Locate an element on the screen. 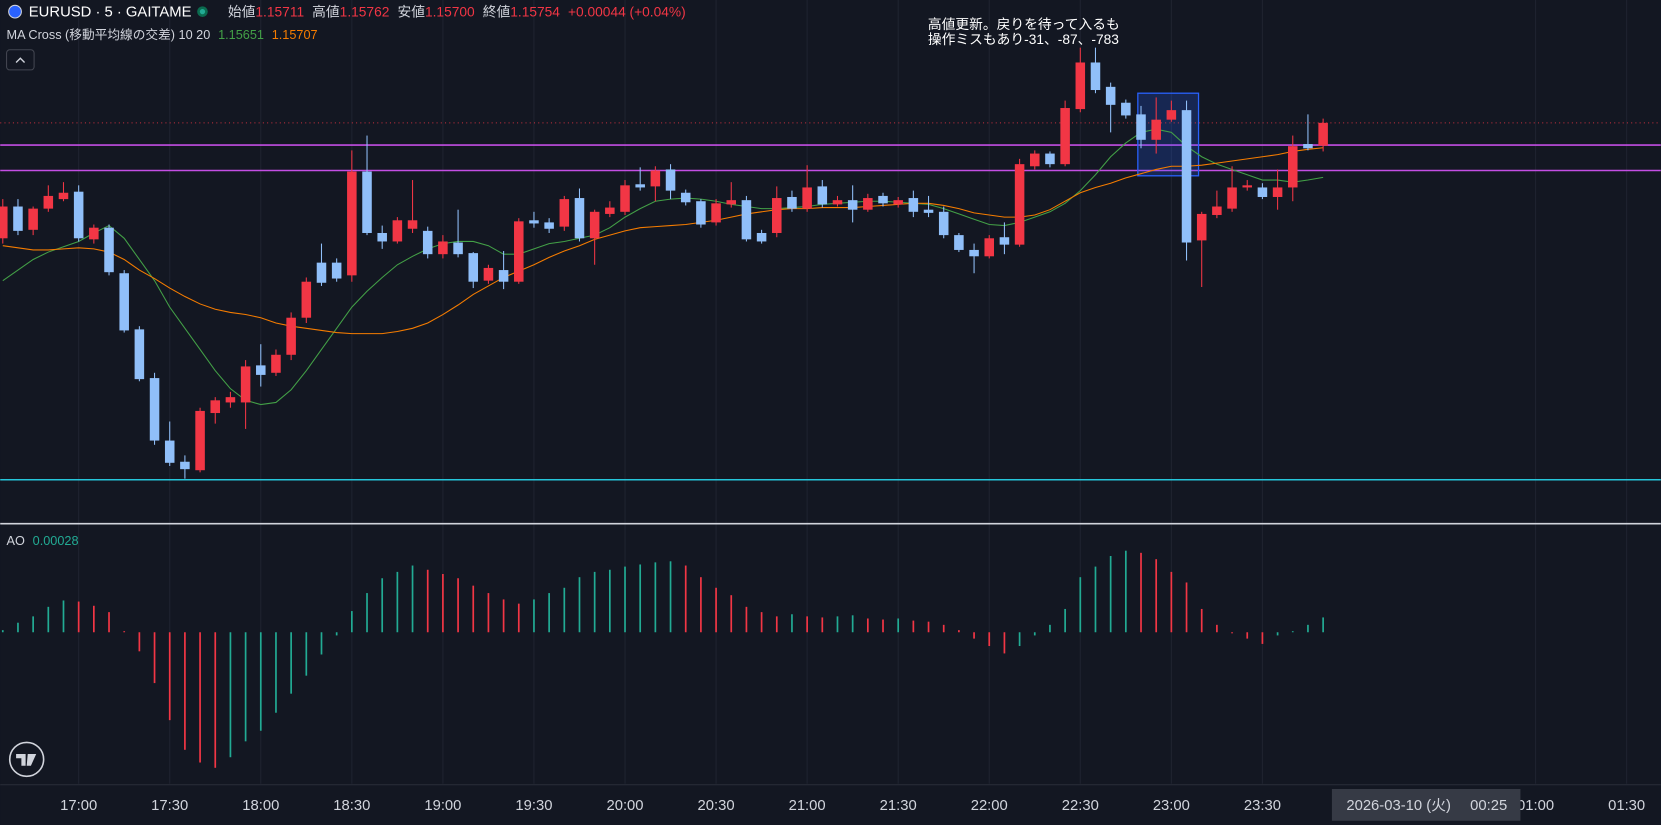 The height and width of the screenshot is (825, 1661). ohlc-label: 安値 is located at coordinates (411, 11).